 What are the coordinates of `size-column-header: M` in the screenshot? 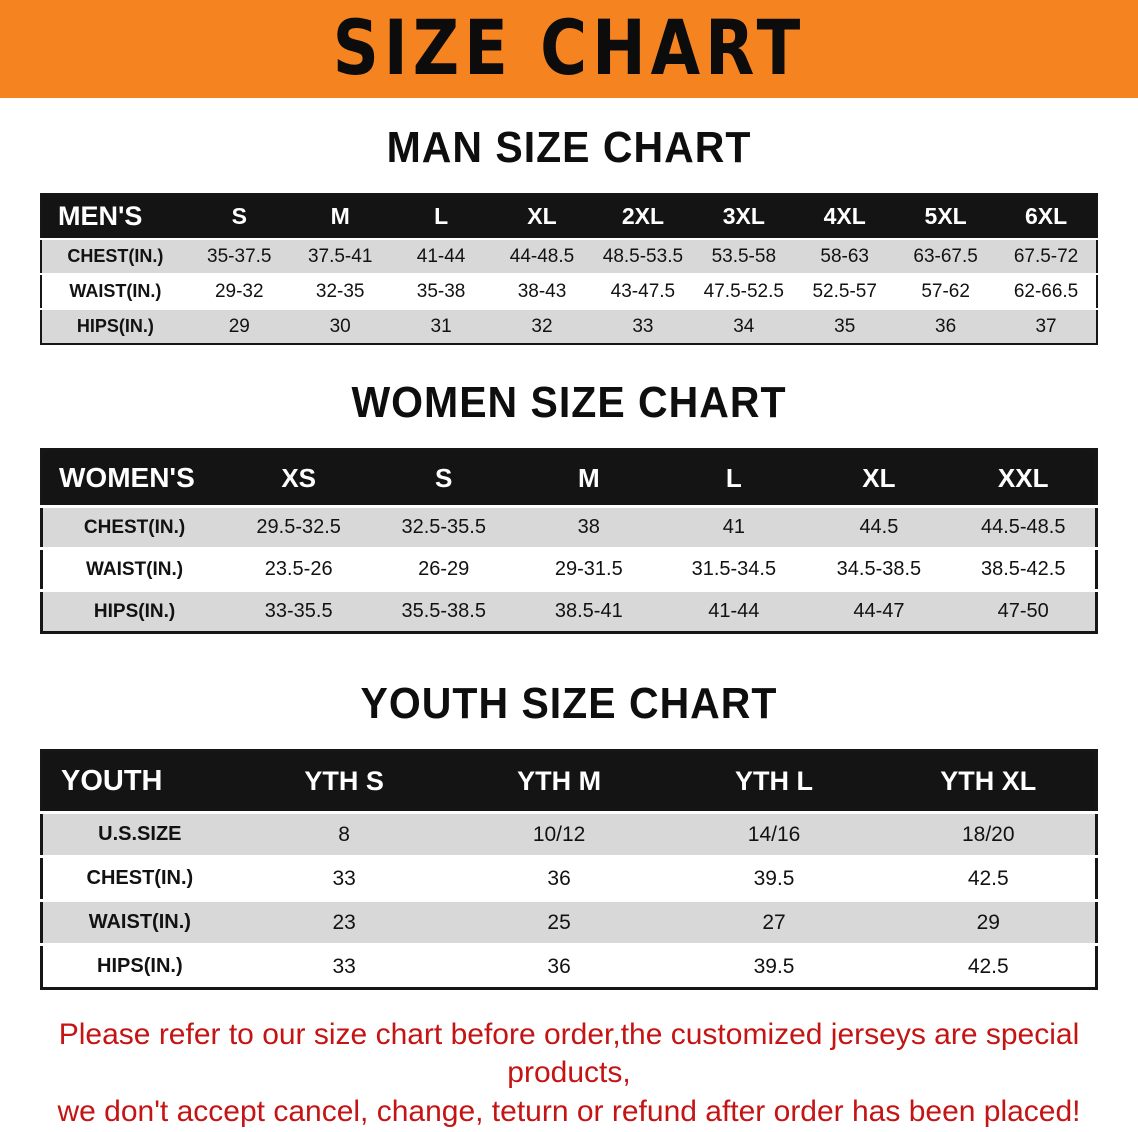 It's located at (589, 478).